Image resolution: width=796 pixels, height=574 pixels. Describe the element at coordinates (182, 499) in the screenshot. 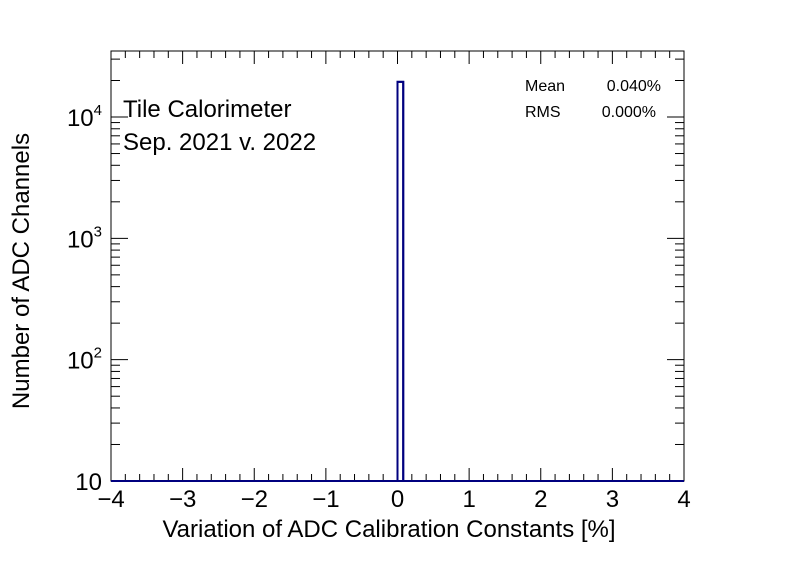

I see `x-tick-label: −3` at that location.